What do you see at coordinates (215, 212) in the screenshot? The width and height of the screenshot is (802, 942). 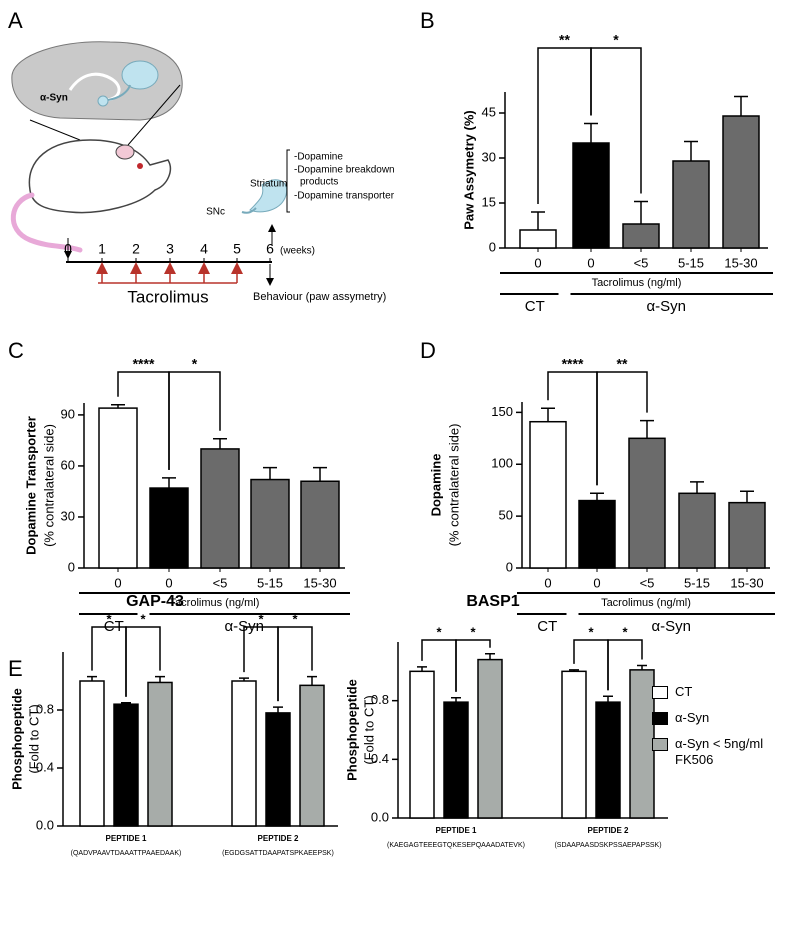 I see `region-label: SNc` at bounding box center [215, 212].